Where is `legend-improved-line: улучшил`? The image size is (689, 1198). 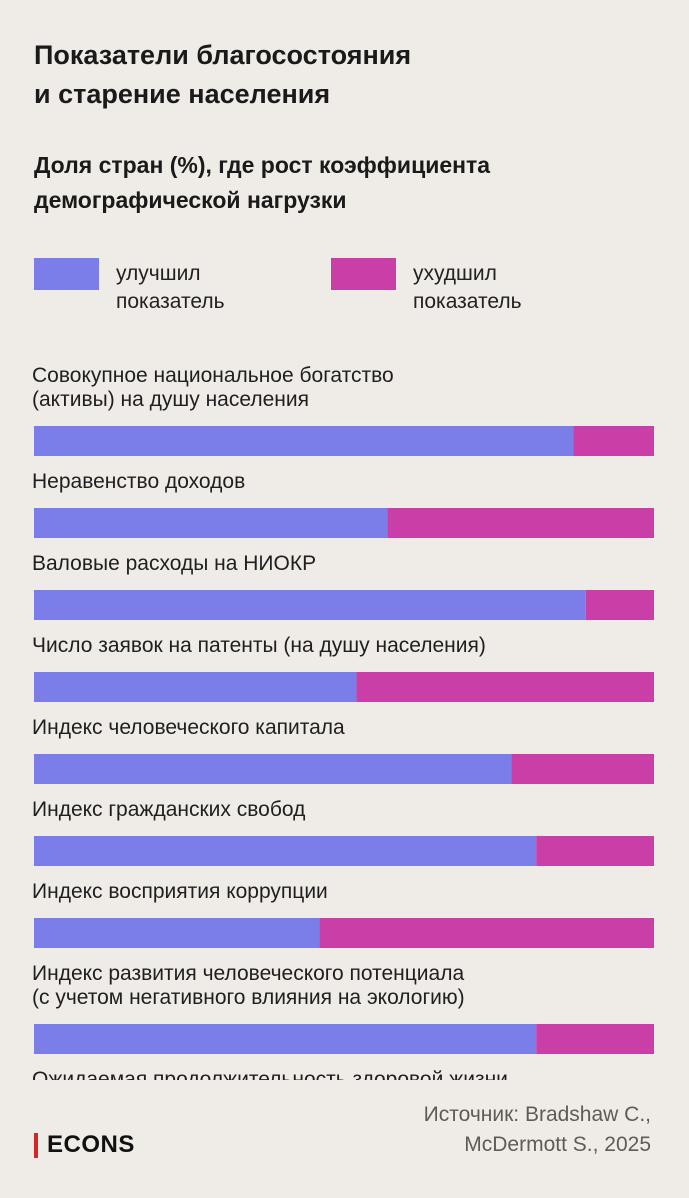
legend-improved-line: улучшил is located at coordinates (158, 273).